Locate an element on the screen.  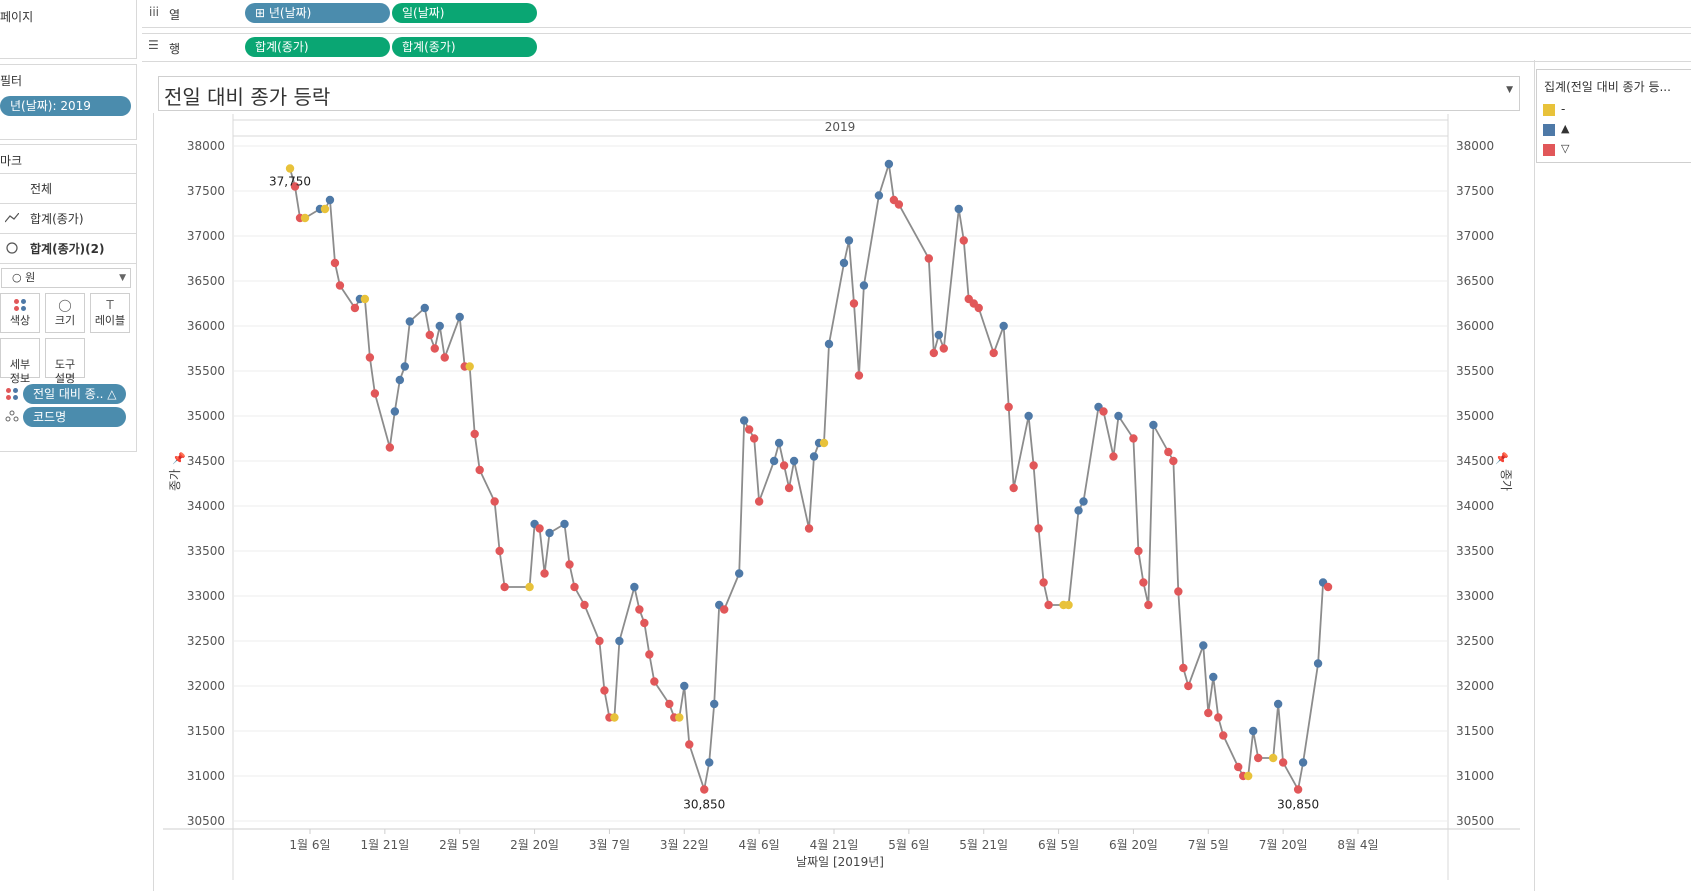
column-pill-day: 일(날짜) is located at coordinates (464, 13).